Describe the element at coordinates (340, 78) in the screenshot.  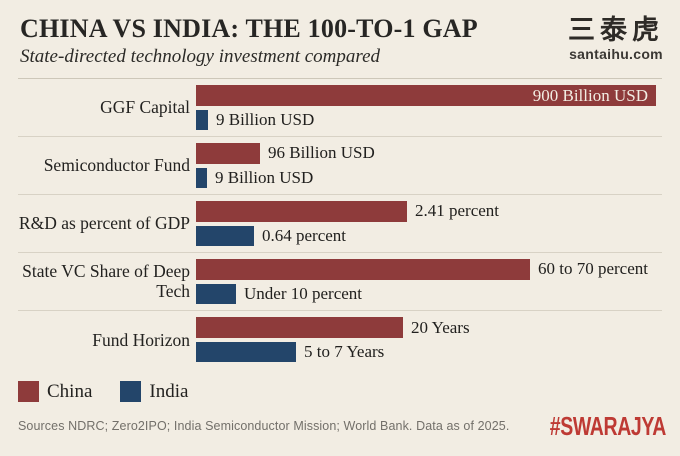
I see `header-divider` at that location.